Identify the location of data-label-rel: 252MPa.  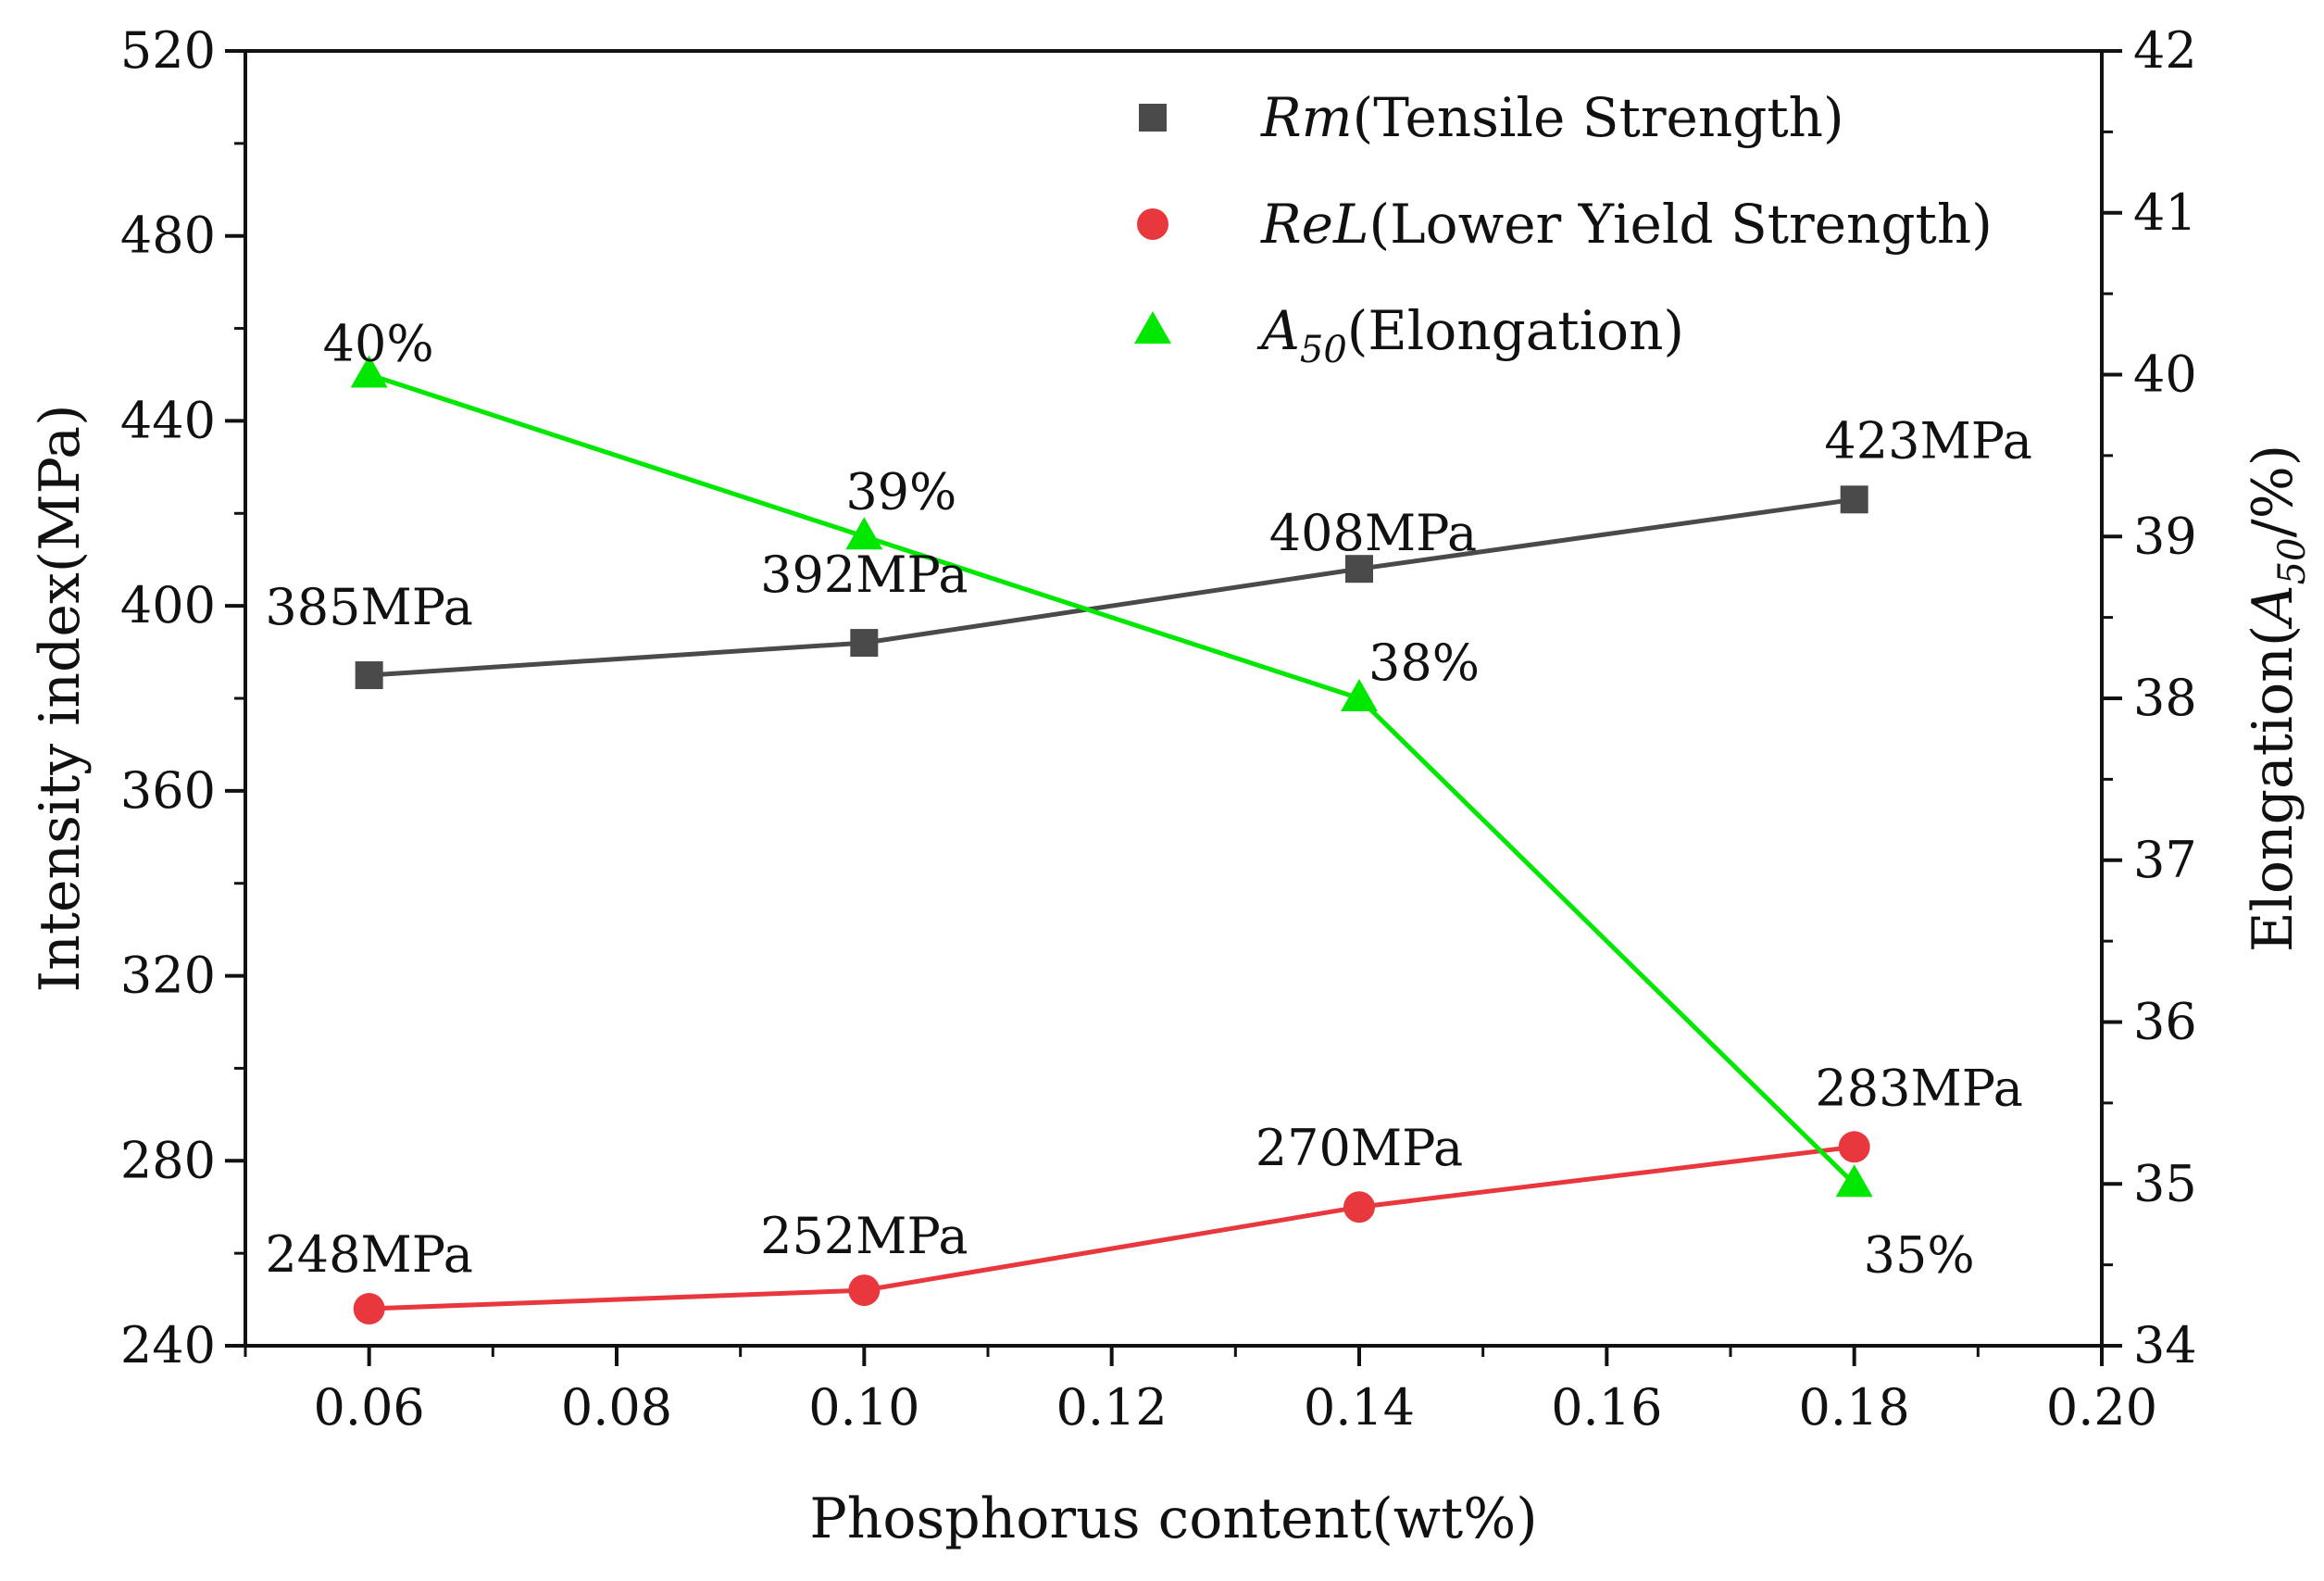
(864, 1236).